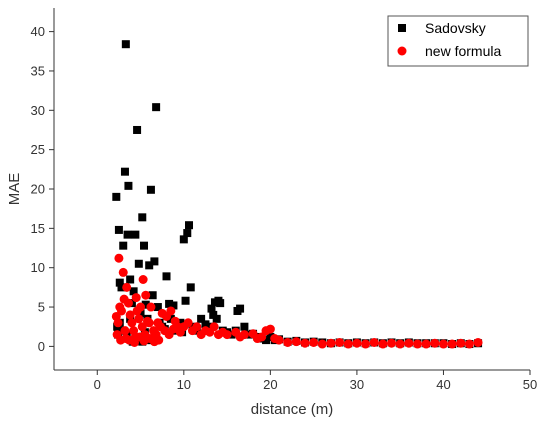 This screenshot has width=550, height=425. I want to click on y-axis-title: MAE, so click(14, 189).